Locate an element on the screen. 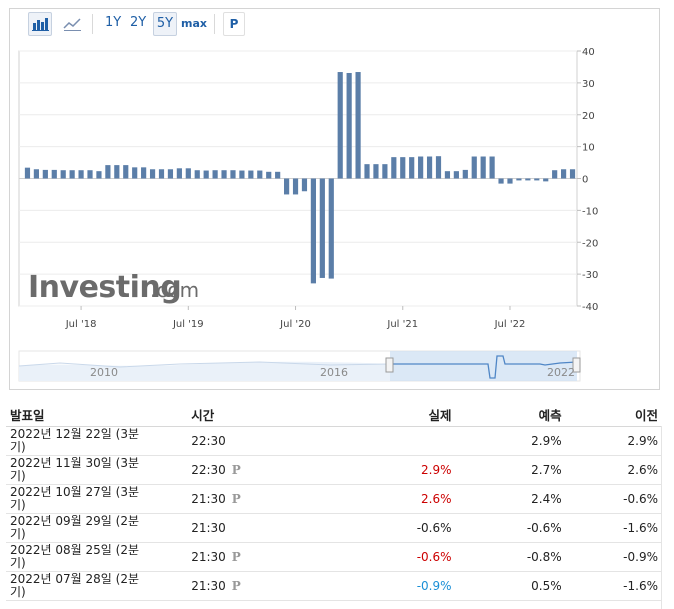 The width and height of the screenshot is (674, 609). period-1y: 1Y is located at coordinates (113, 22).